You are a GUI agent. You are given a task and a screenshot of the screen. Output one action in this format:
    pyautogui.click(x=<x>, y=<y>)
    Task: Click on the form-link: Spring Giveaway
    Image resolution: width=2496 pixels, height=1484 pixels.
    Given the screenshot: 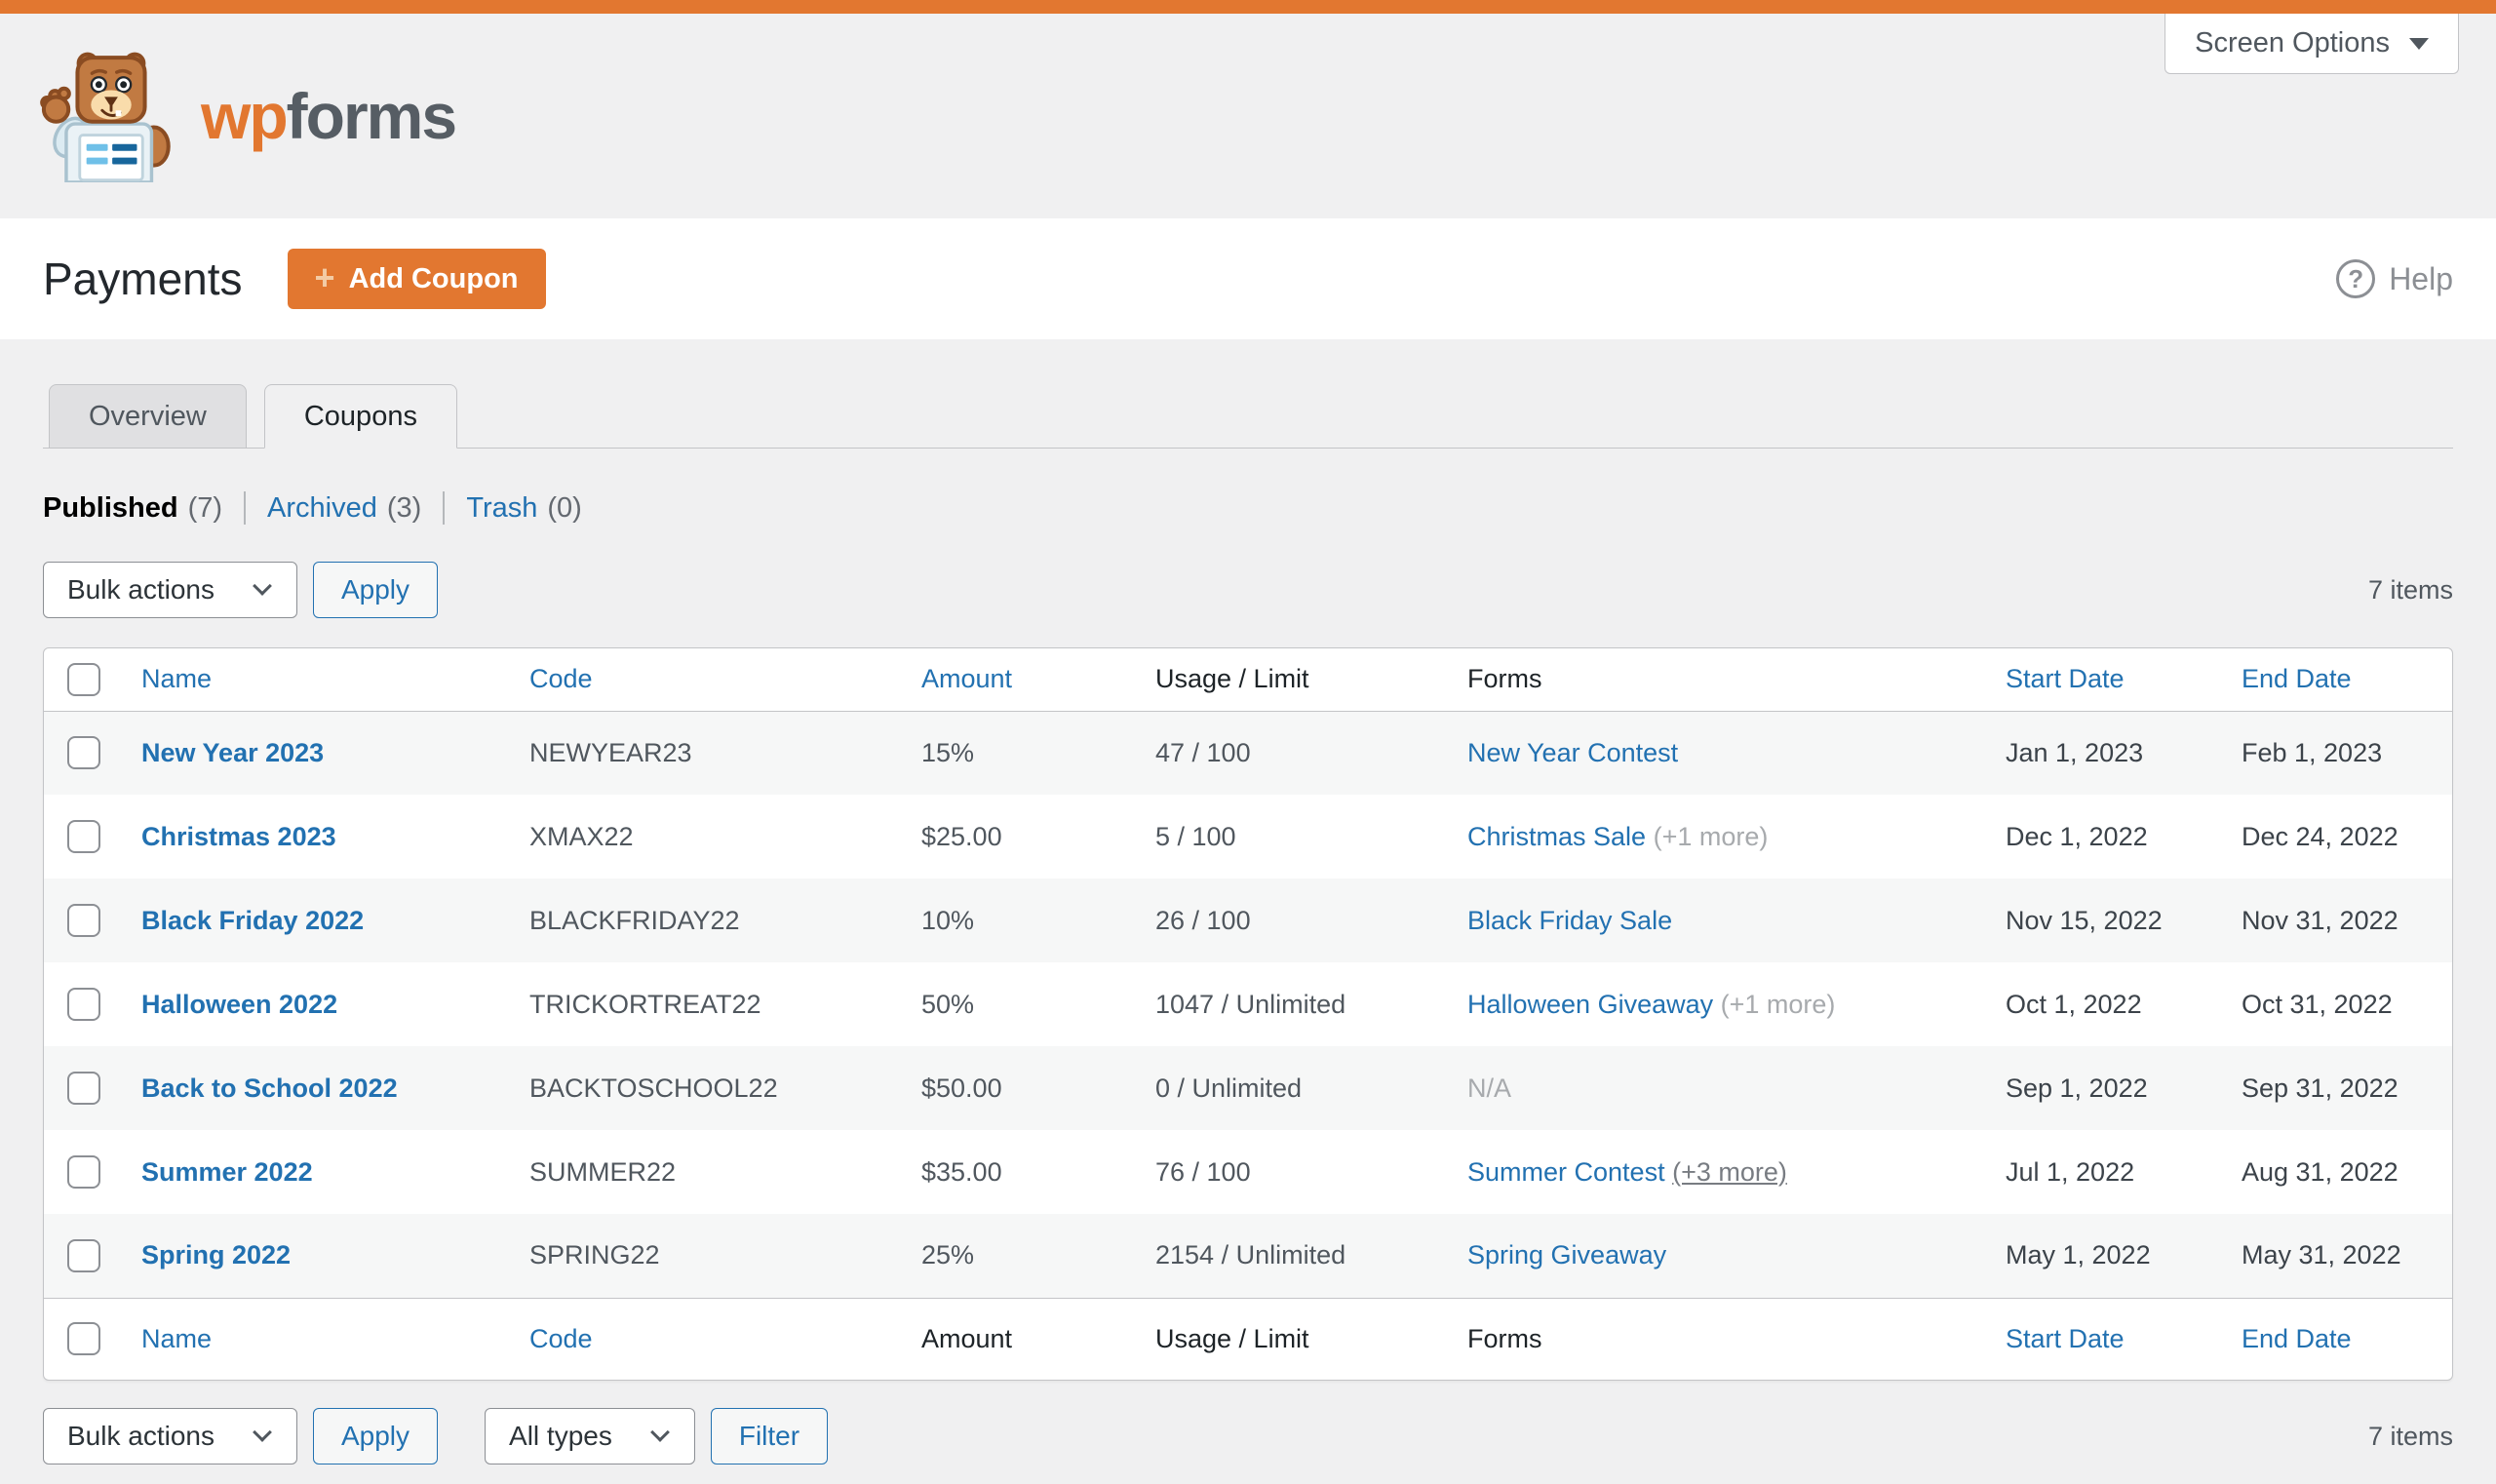 What is the action you would take?
    pyautogui.click(x=1567, y=1255)
    